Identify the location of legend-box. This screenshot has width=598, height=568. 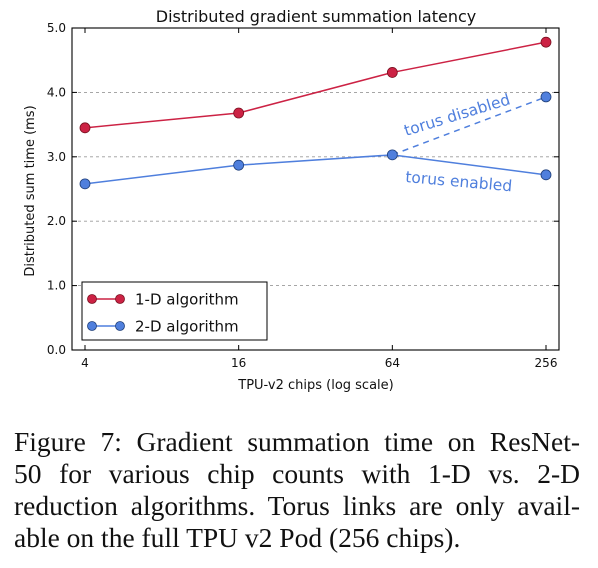
(174, 311).